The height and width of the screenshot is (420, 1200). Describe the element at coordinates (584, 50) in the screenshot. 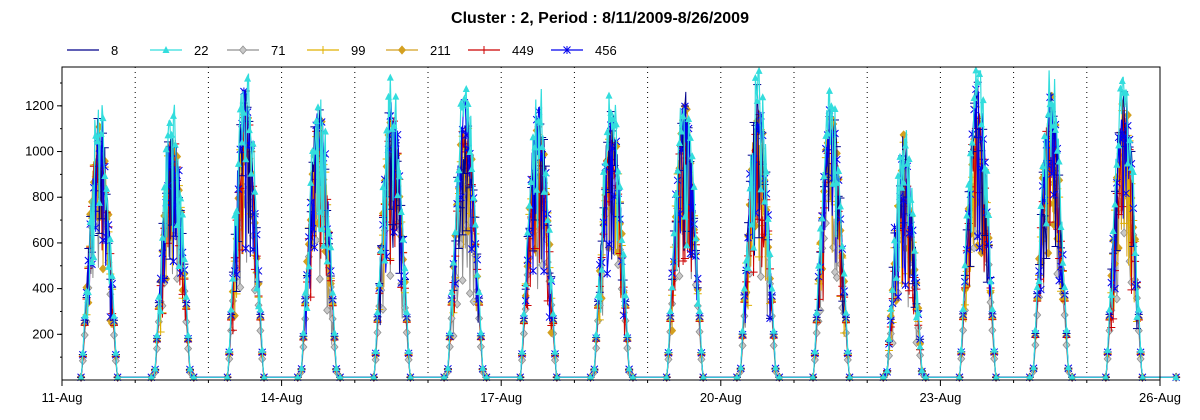

I see `legend-item-456: 456` at that location.